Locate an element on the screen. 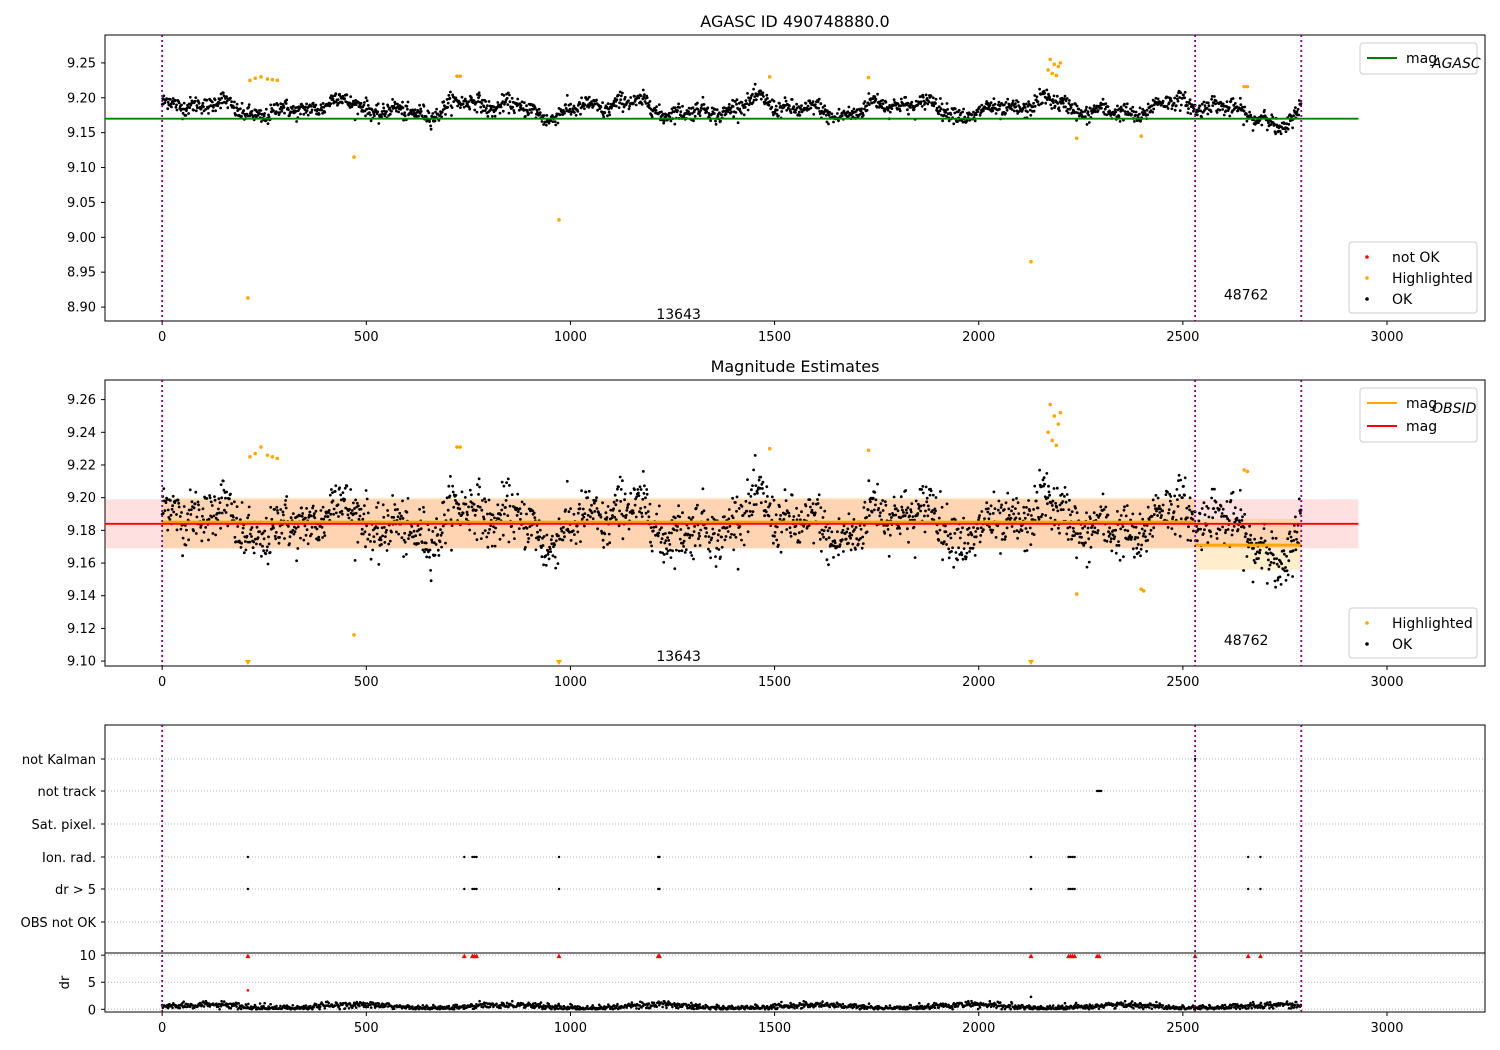 This screenshot has height=1050, width=1500. x-tick-label: 0 is located at coordinates (162, 337).